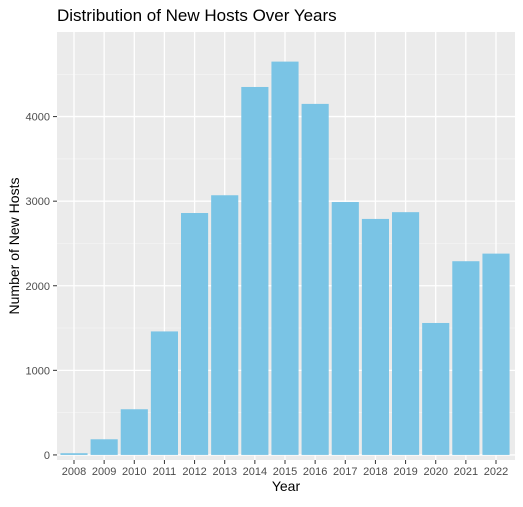 This screenshot has height=507, width=523. Describe the element at coordinates (195, 334) in the screenshot. I see `bar-2012` at that location.